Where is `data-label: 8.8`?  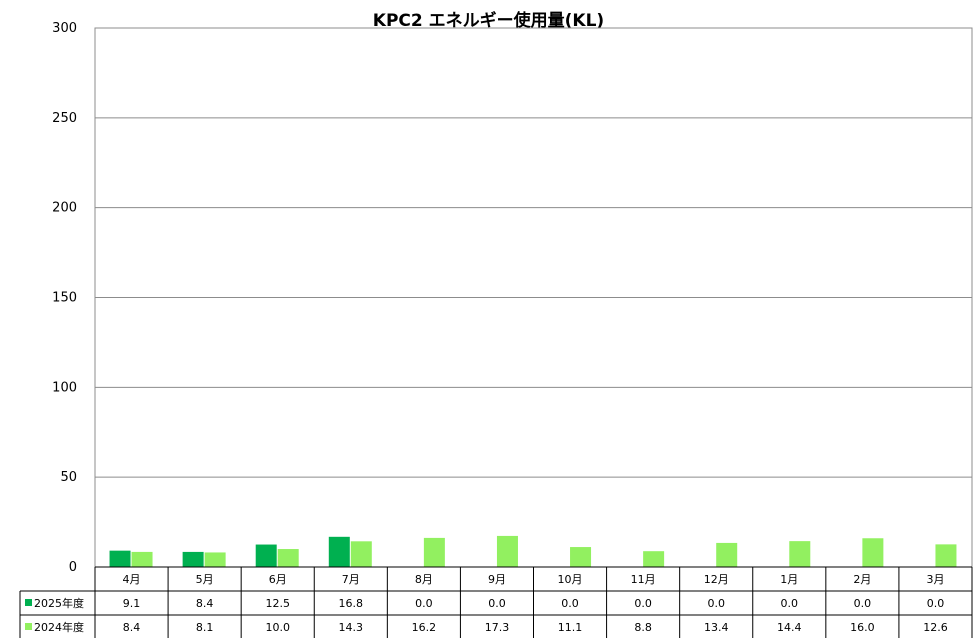
data-label: 8.8 is located at coordinates (643, 627).